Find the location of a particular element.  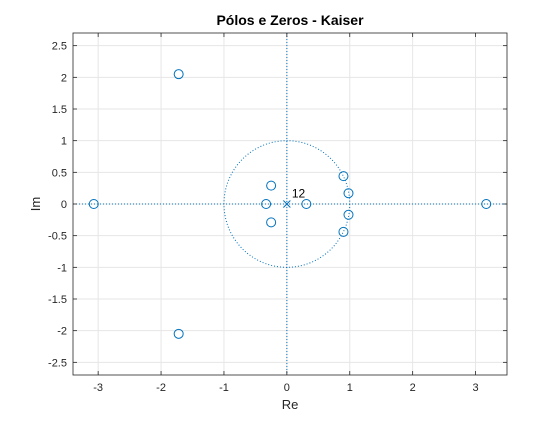

x-axis-label: Re is located at coordinates (290, 404).